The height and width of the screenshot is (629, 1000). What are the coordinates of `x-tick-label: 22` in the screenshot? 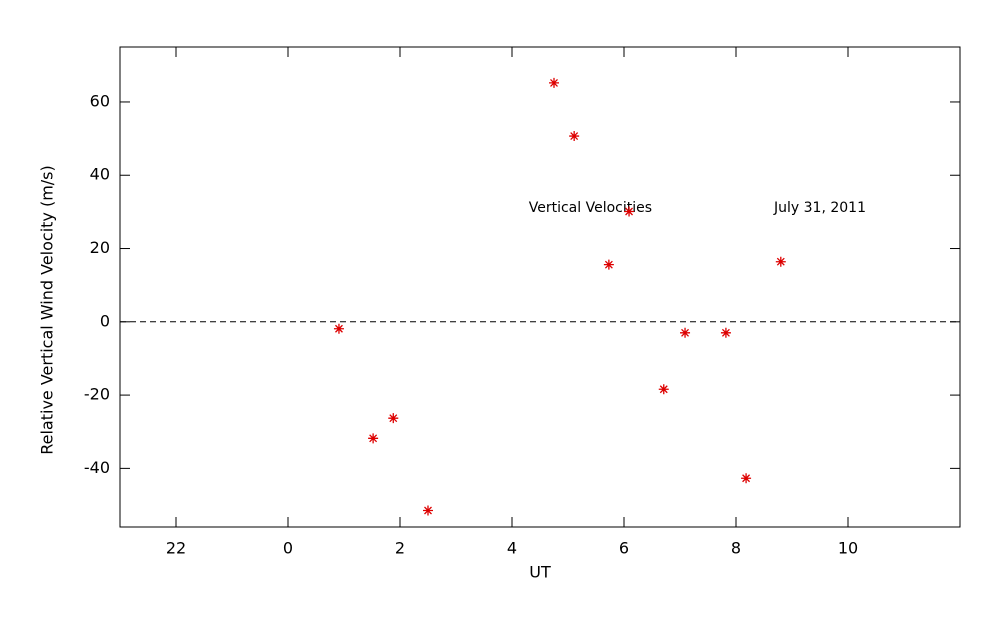 It's located at (176, 548).